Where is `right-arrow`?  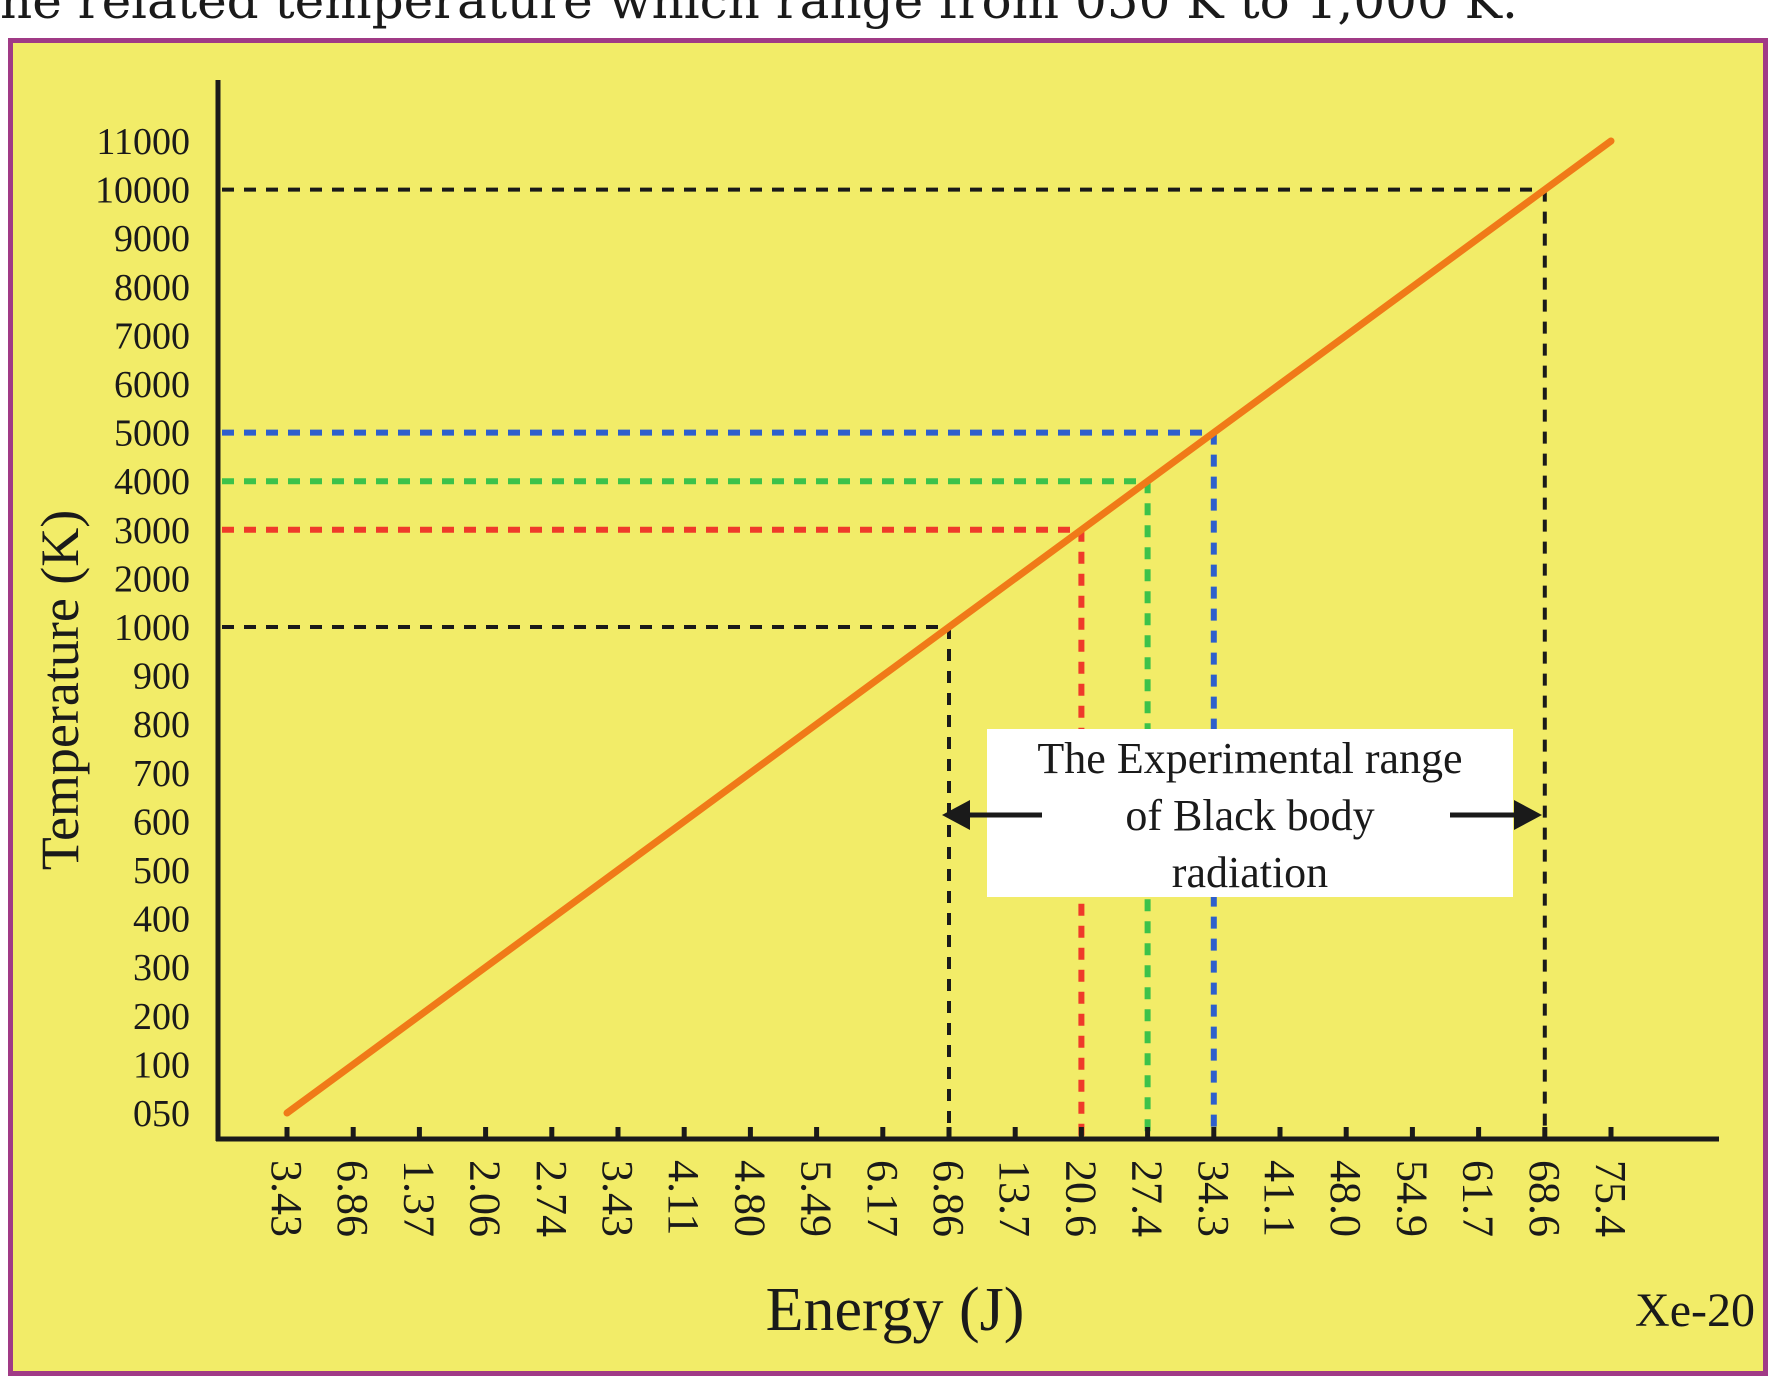 right-arrow is located at coordinates (1496, 815).